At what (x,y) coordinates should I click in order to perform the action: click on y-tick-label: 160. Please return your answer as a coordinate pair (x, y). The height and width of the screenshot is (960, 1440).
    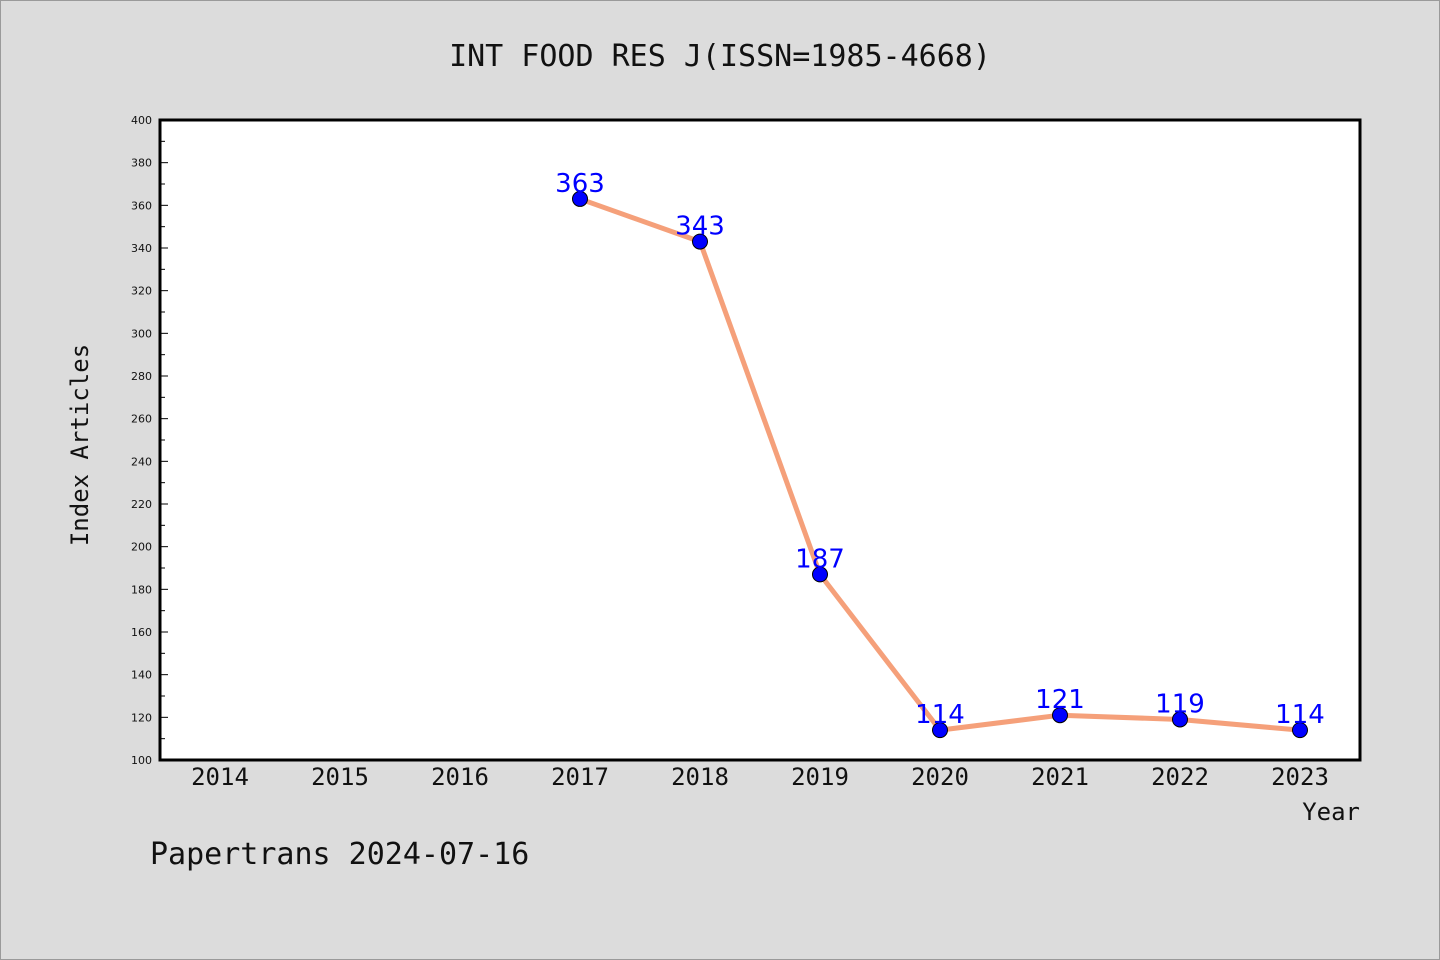
    Looking at the image, I should click on (141, 632).